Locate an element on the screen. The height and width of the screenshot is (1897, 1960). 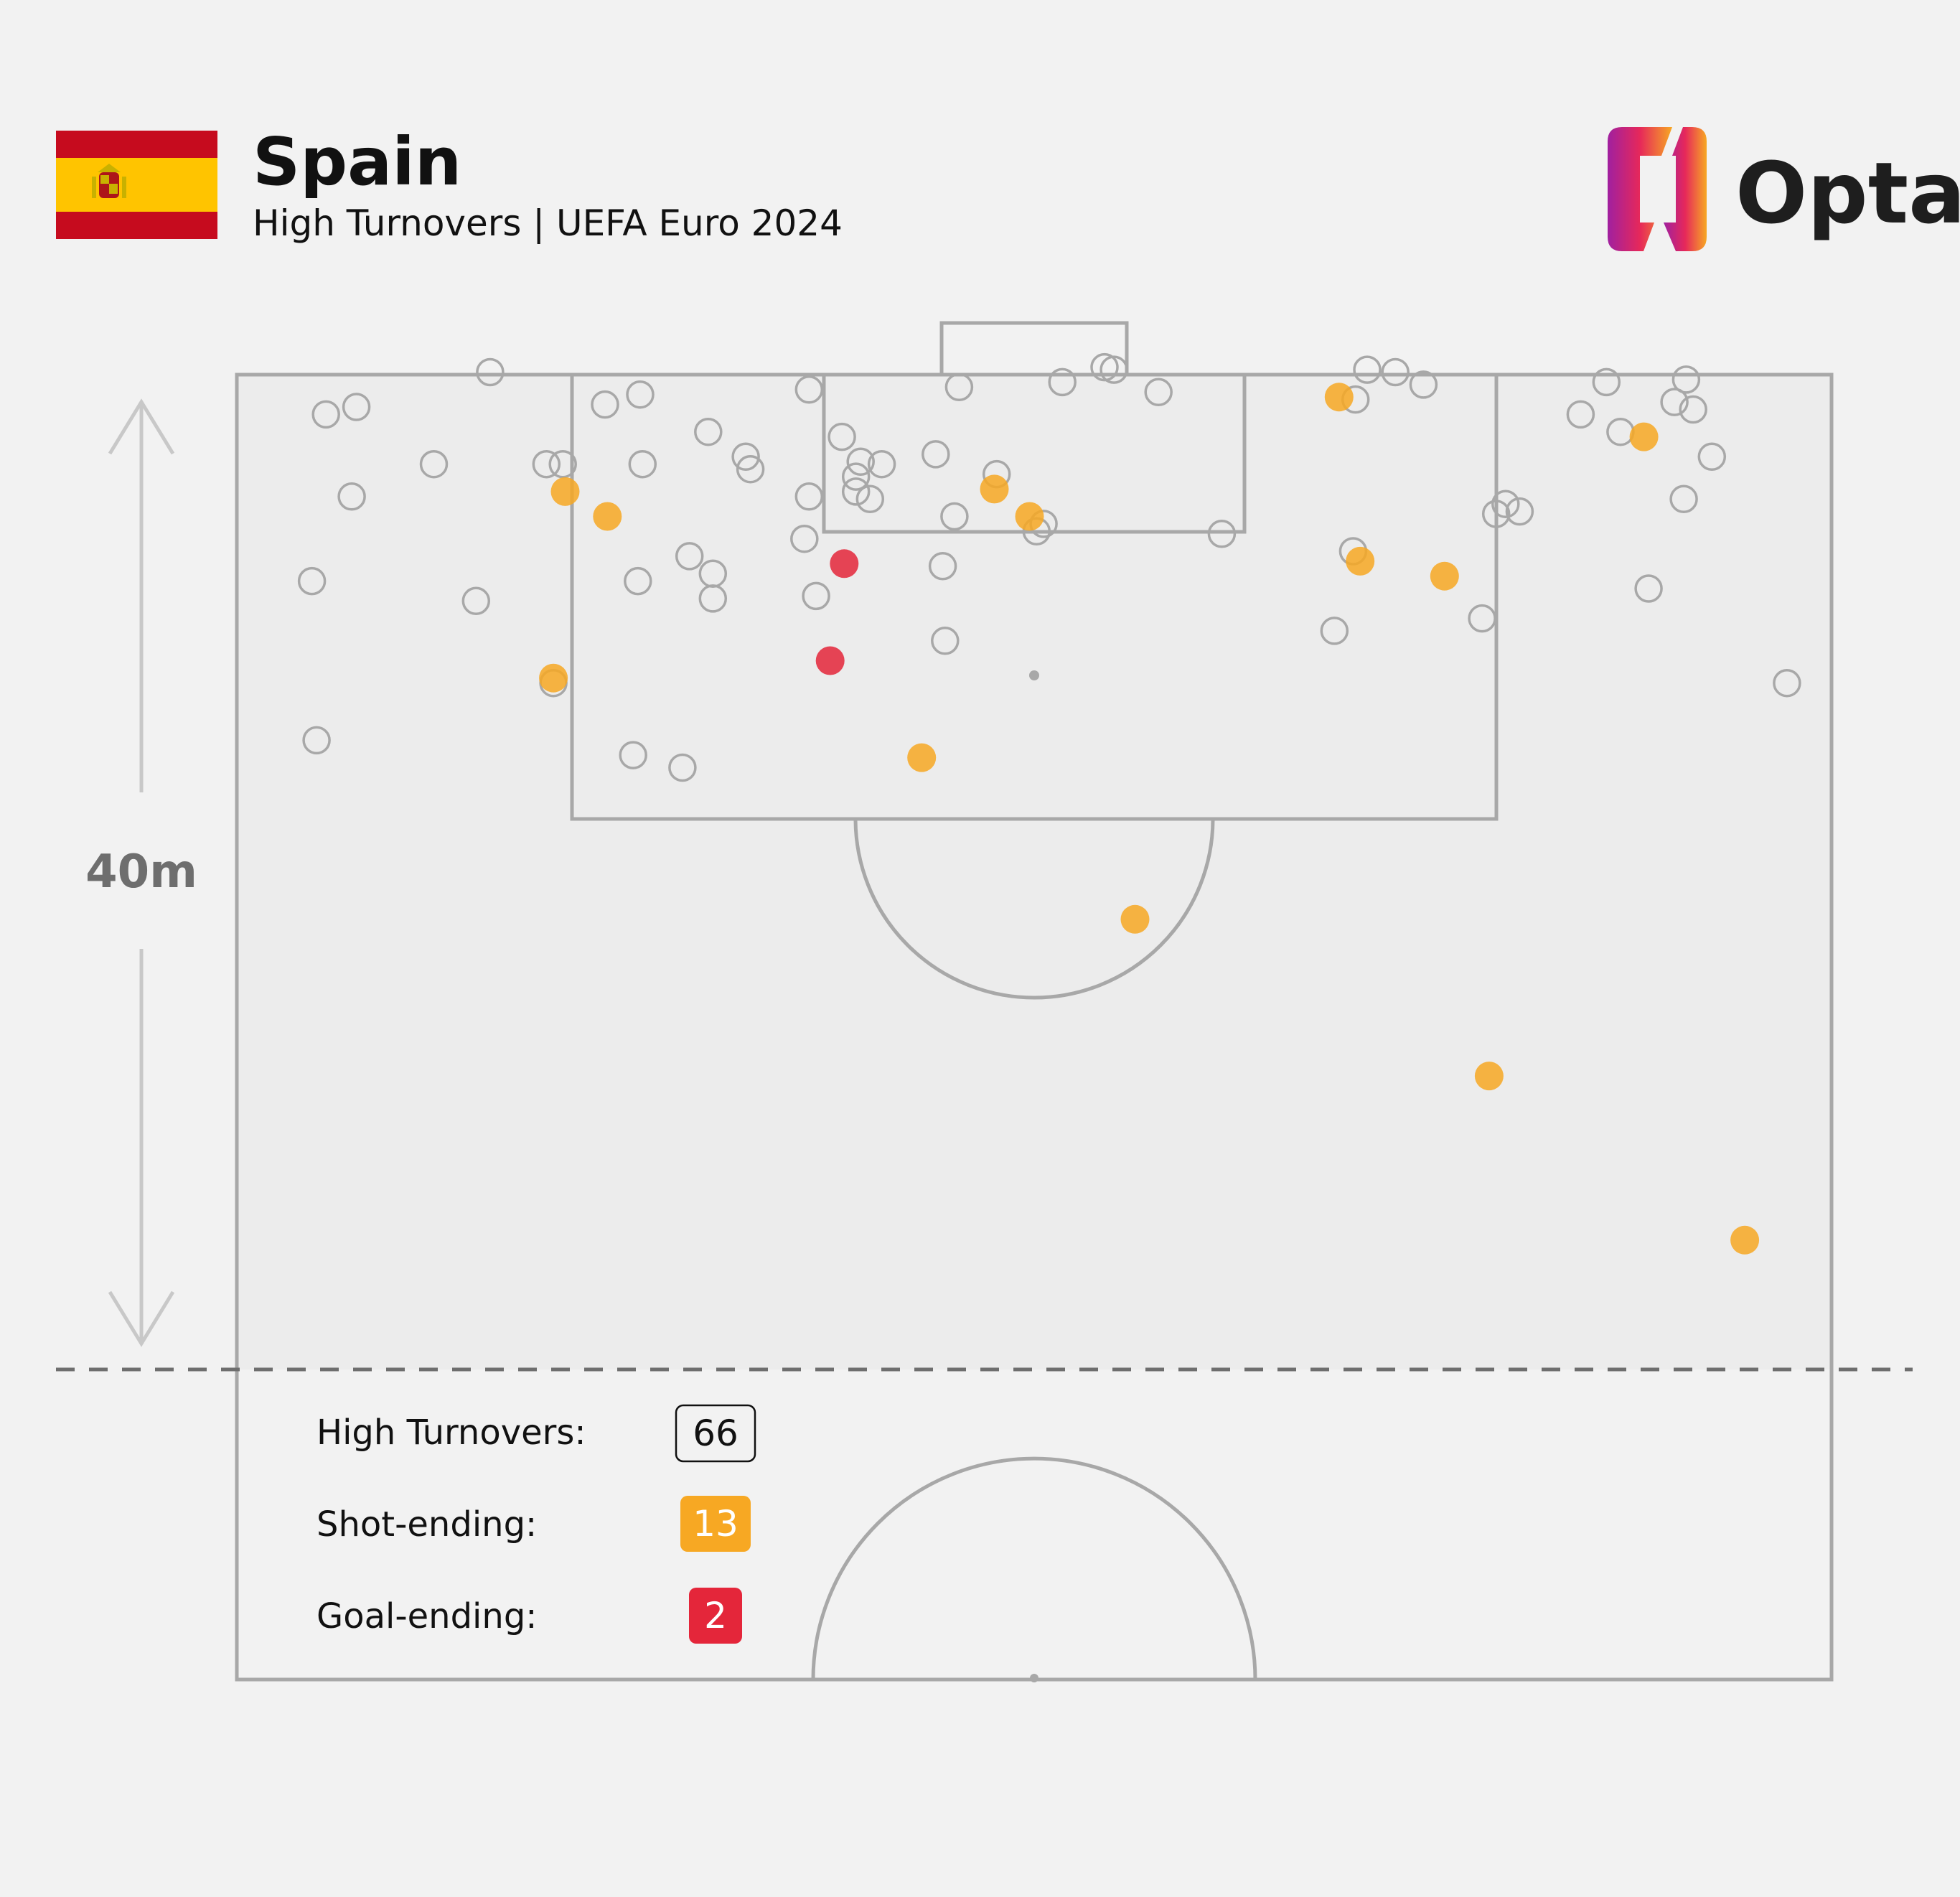
penalty-spot is located at coordinates (1034, 675).